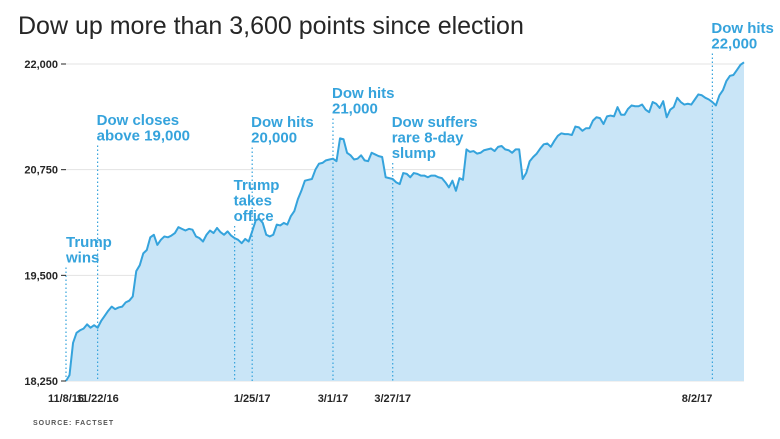 The width and height of the screenshot is (780, 439). I want to click on annotation-label: Dow closes, so click(138, 120).